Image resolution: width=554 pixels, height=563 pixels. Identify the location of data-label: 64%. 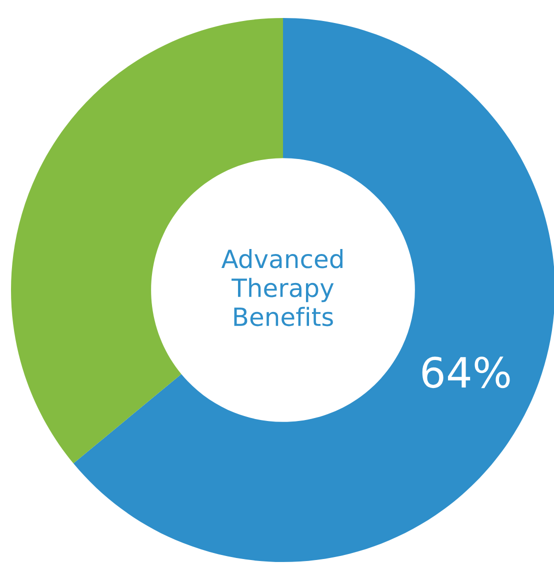
(466, 372).